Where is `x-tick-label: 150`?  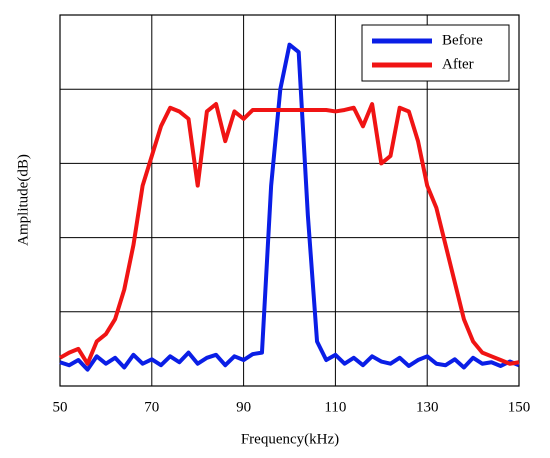
x-tick-label: 150 is located at coordinates (519, 407).